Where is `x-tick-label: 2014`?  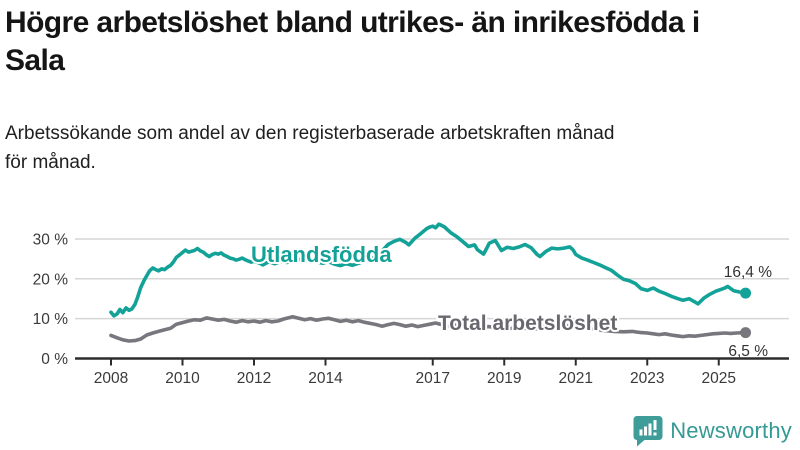
x-tick-label: 2014 is located at coordinates (325, 378).